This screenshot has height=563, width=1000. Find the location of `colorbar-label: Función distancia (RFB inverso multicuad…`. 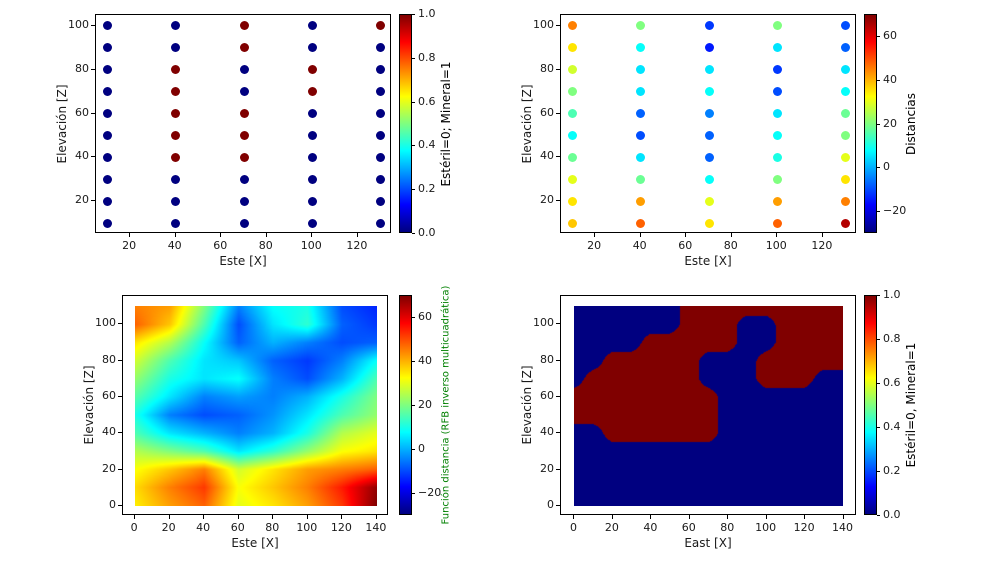

colorbar-label: Función distancia (RFB inverso multicuad… is located at coordinates (446, 405).